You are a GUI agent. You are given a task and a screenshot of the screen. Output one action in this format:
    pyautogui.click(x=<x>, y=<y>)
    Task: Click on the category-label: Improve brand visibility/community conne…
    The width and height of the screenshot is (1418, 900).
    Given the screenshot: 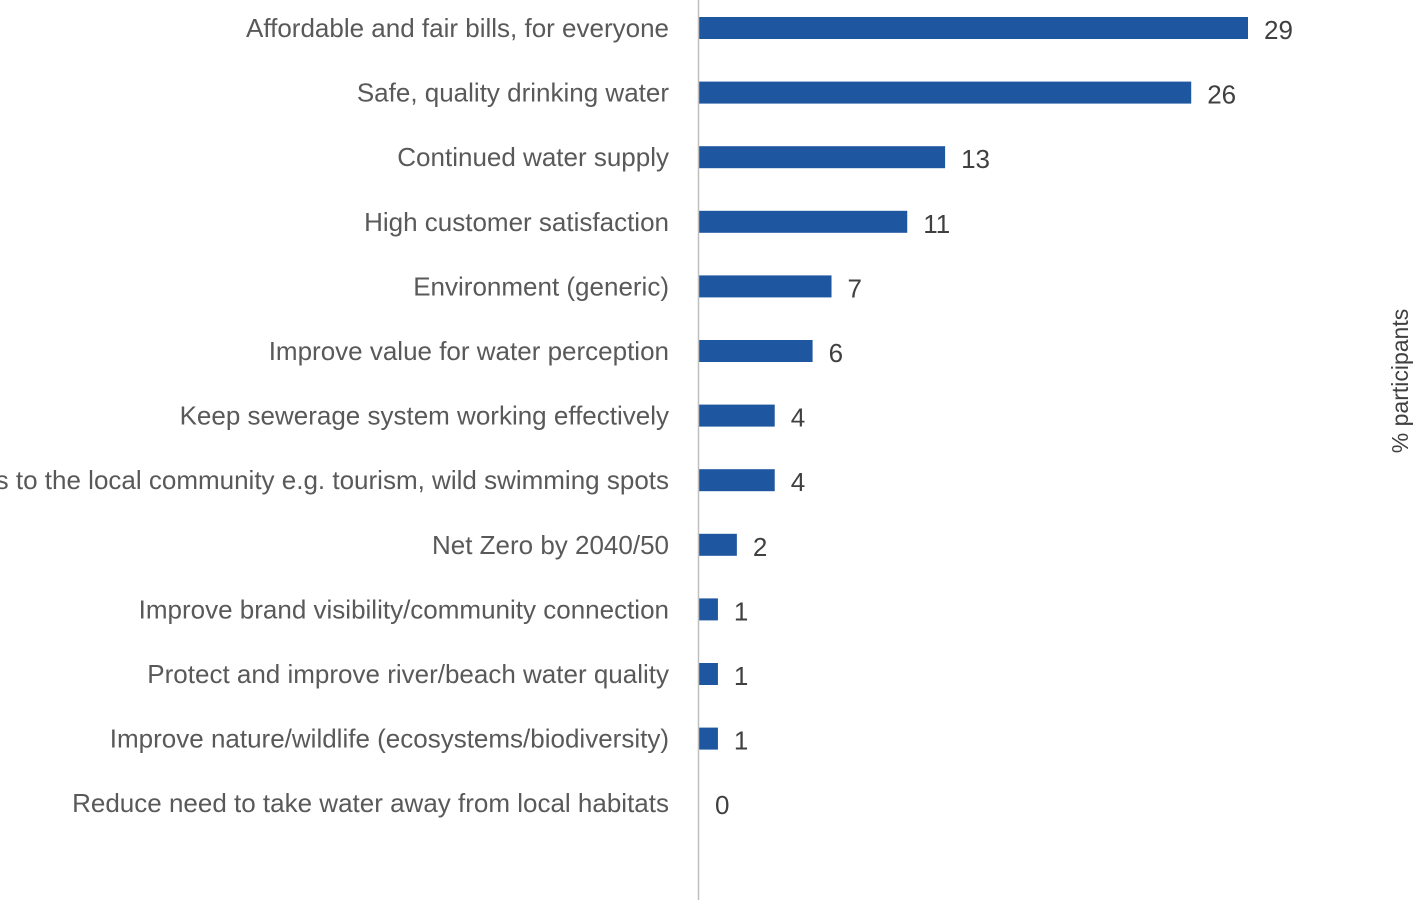 What is the action you would take?
    pyautogui.click(x=404, y=609)
    